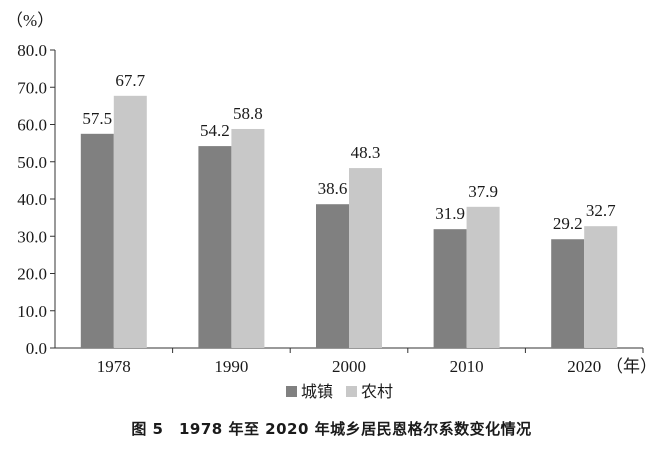 Image resolution: width=663 pixels, height=451 pixels. What do you see at coordinates (32, 87) in the screenshot?
I see `y-tick-label: 70.0` at bounding box center [32, 87].